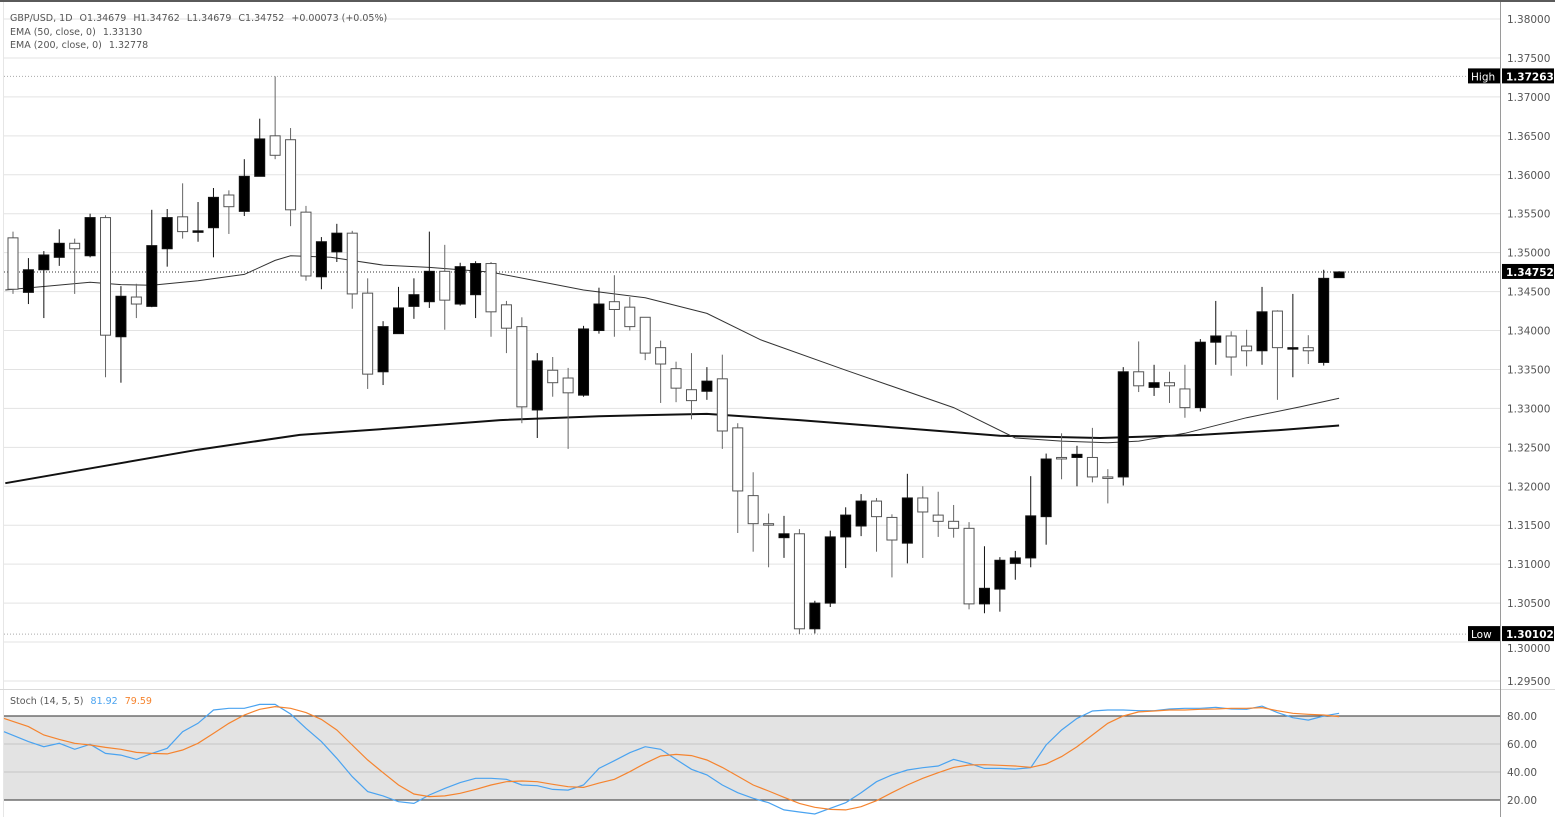  I want to click on stoch-legend: Stoch (14, 5, 5) 81.92 79.59, so click(83, 701).